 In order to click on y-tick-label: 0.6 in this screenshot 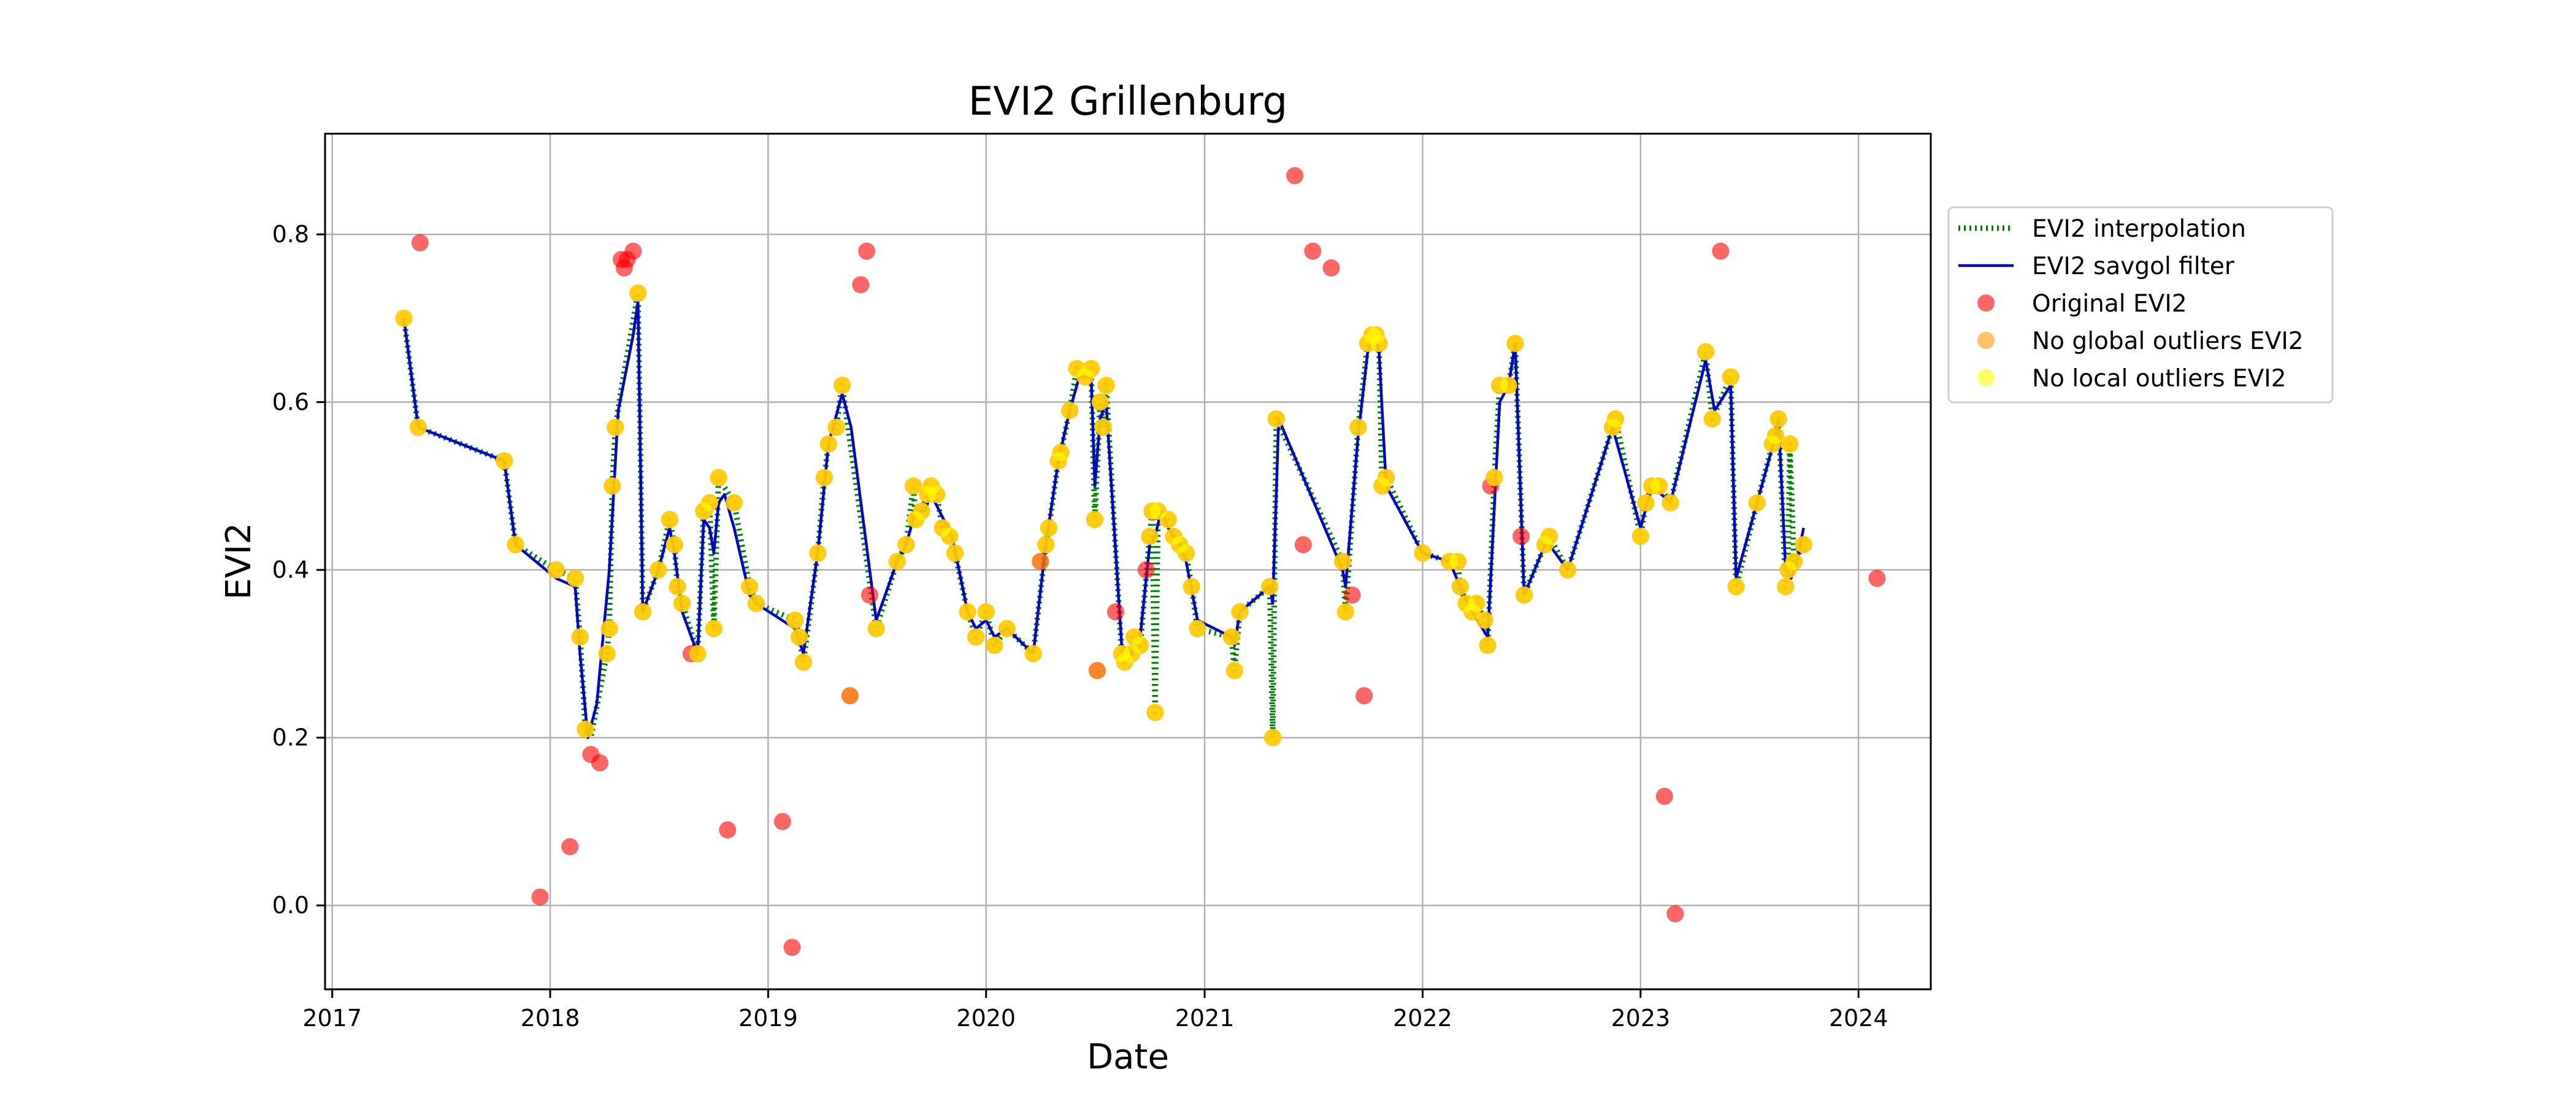, I will do `click(290, 402)`.